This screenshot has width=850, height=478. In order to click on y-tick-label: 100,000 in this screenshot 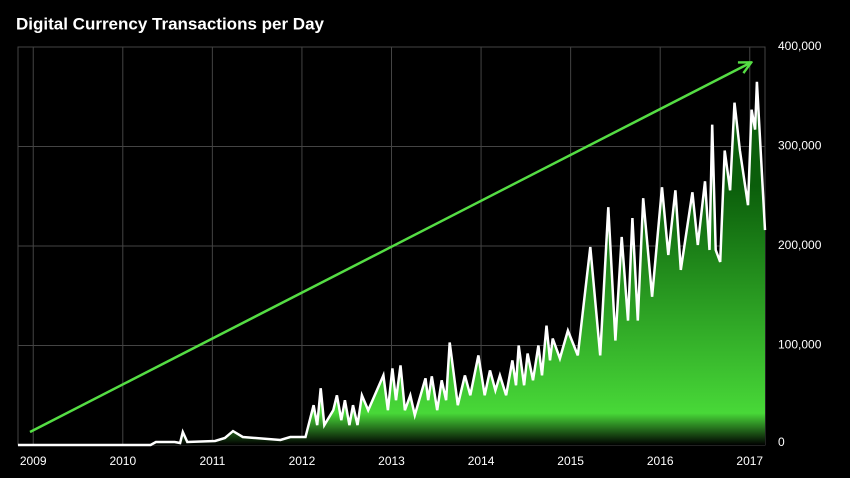, I will do `click(800, 345)`.